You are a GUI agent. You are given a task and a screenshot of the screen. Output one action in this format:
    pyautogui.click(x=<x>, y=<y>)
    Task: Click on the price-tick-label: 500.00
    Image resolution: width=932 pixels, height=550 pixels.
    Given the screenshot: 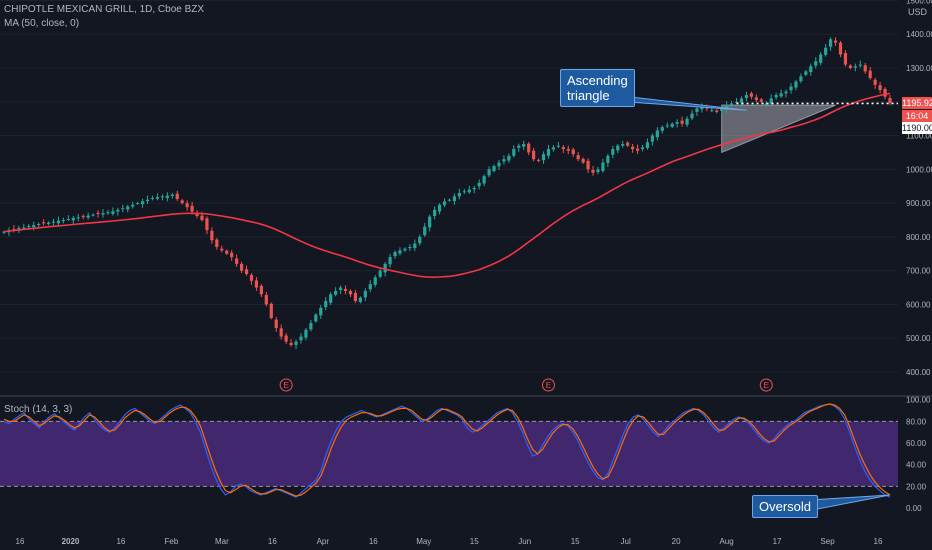 What is the action you would take?
    pyautogui.click(x=918, y=338)
    